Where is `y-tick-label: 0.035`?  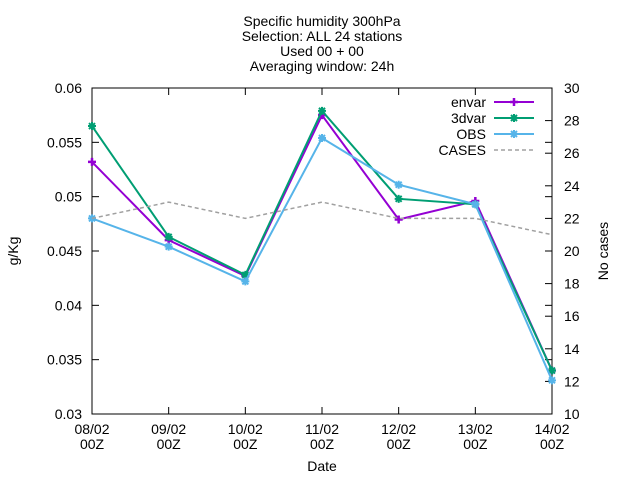
y-tick-label: 0.035 is located at coordinates (64, 360).